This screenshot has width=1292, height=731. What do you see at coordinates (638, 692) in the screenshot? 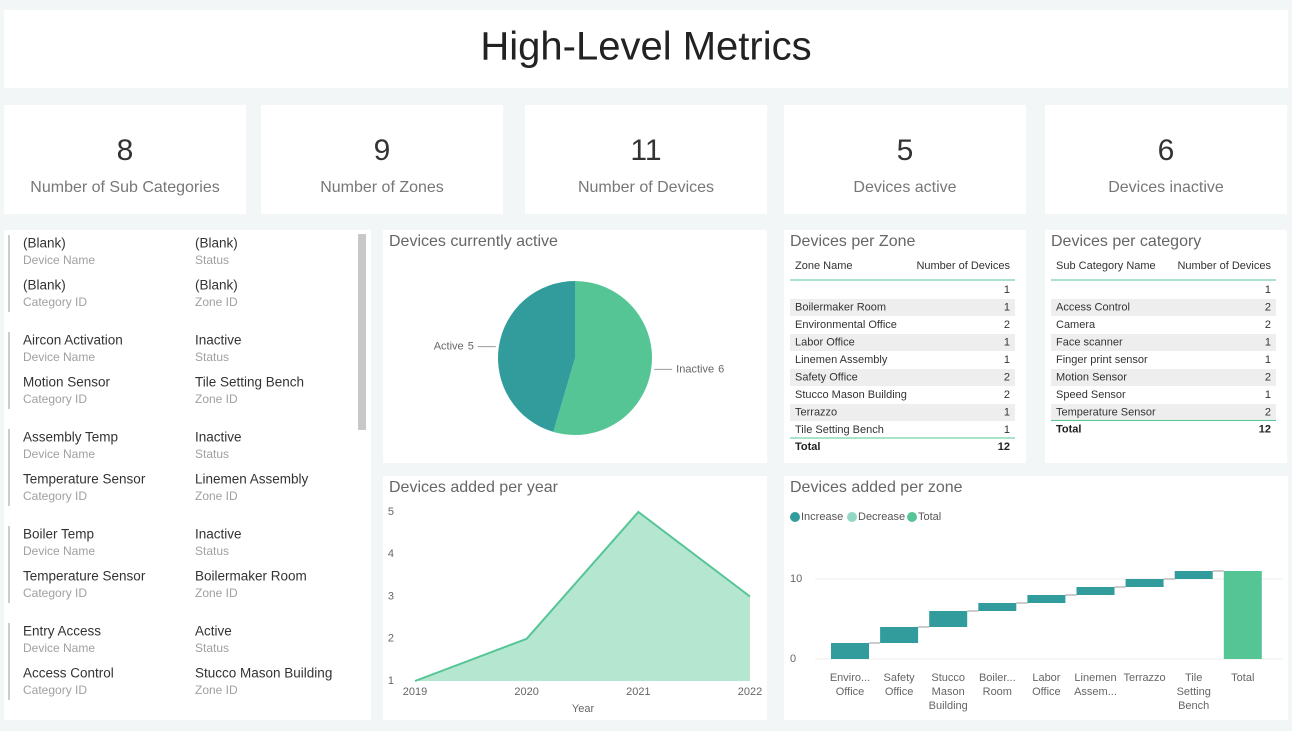
I see `x-tick-label: 2021` at bounding box center [638, 692].